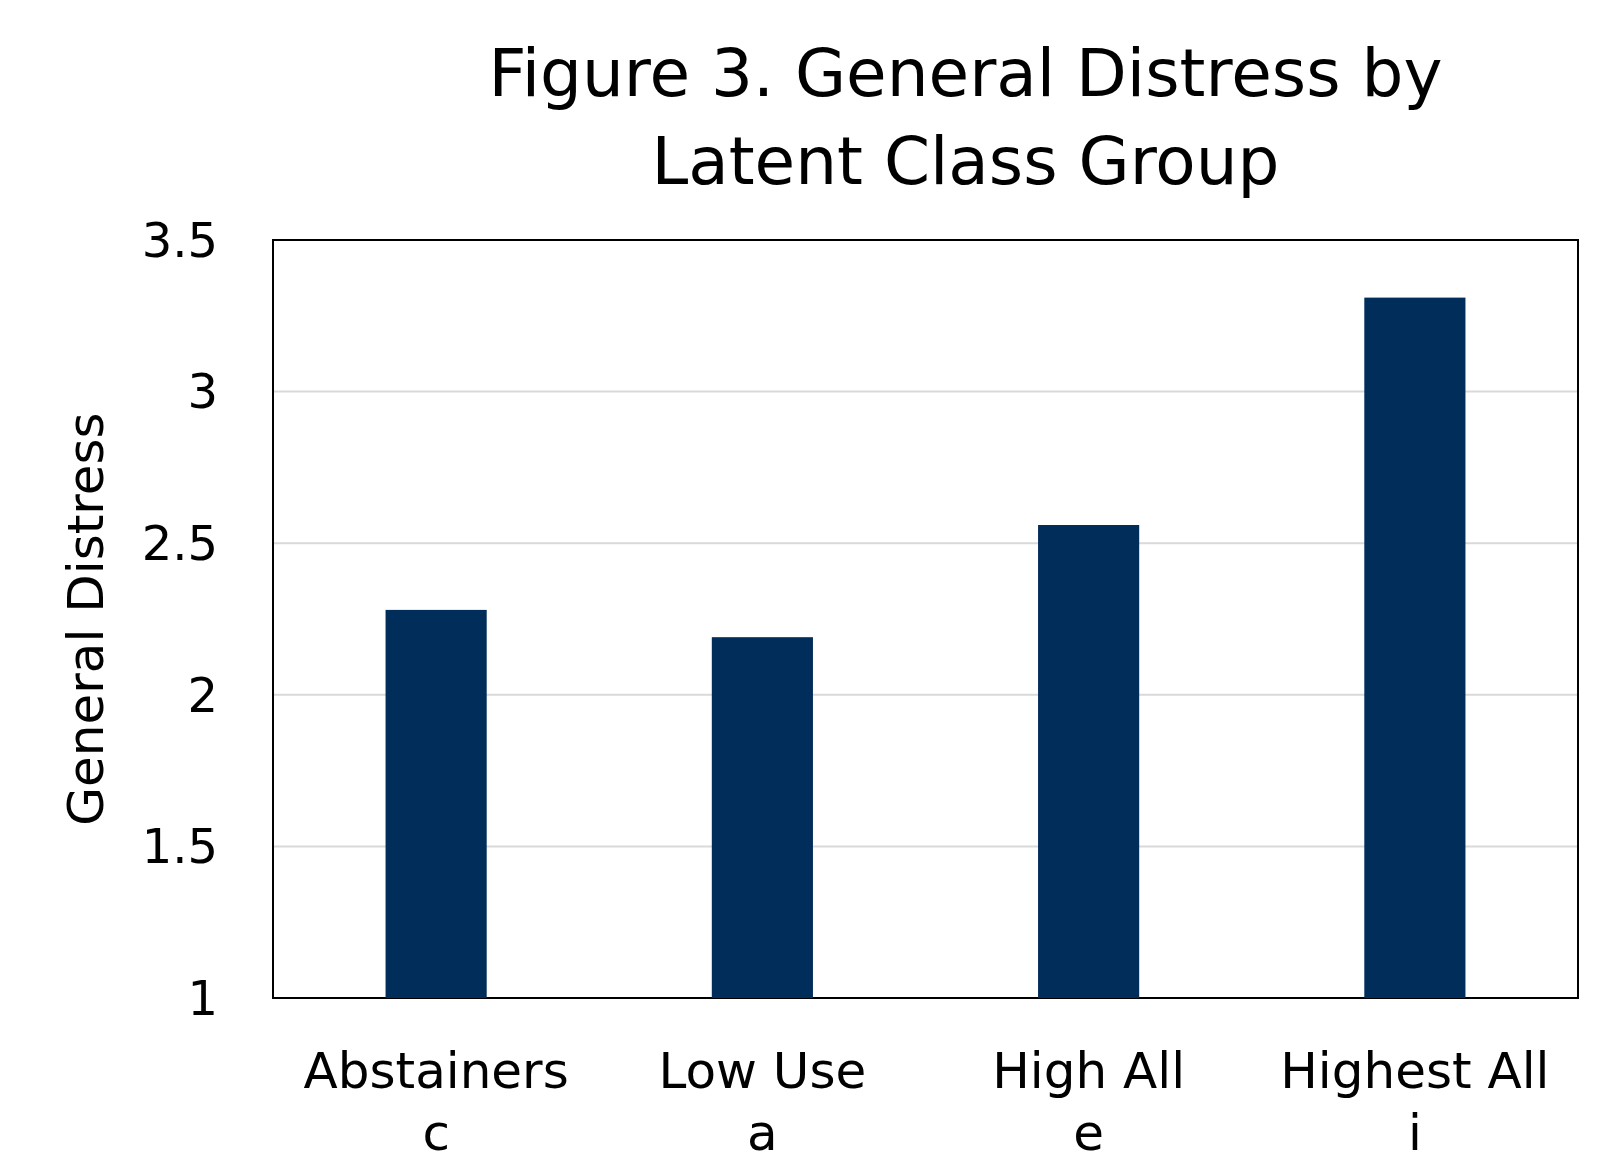 The height and width of the screenshot is (1168, 1606). Describe the element at coordinates (965, 117) in the screenshot. I see `chart-title: Figure 3. General Distress by Latent Class Group` at that location.